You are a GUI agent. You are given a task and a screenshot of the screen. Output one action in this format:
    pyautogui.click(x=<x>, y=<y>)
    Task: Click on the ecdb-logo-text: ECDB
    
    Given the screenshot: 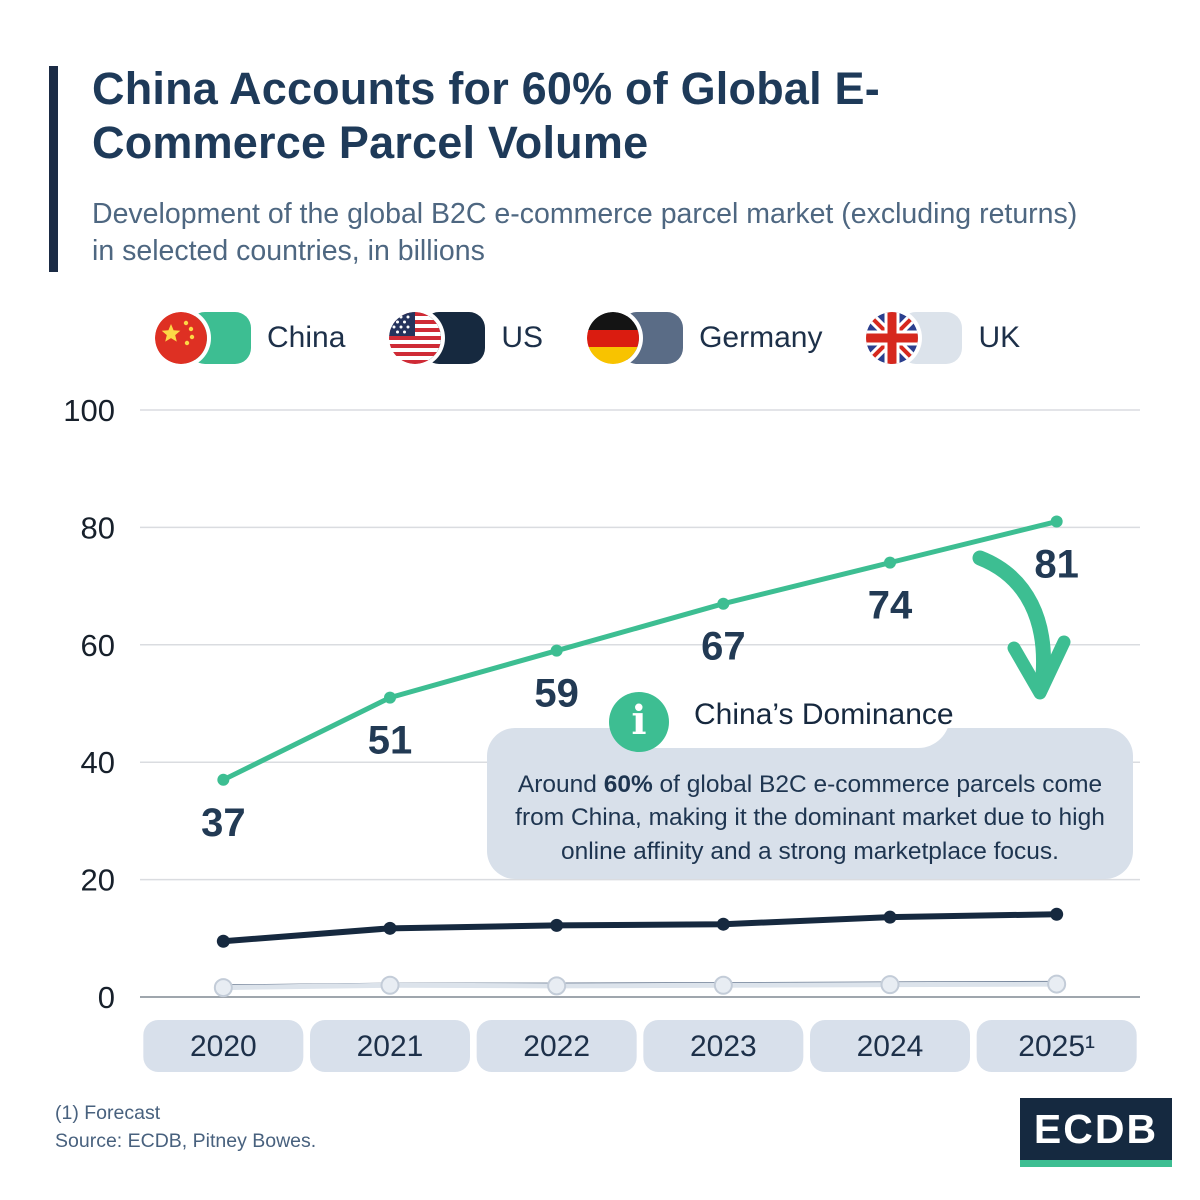 What is the action you would take?
    pyautogui.click(x=1096, y=1129)
    